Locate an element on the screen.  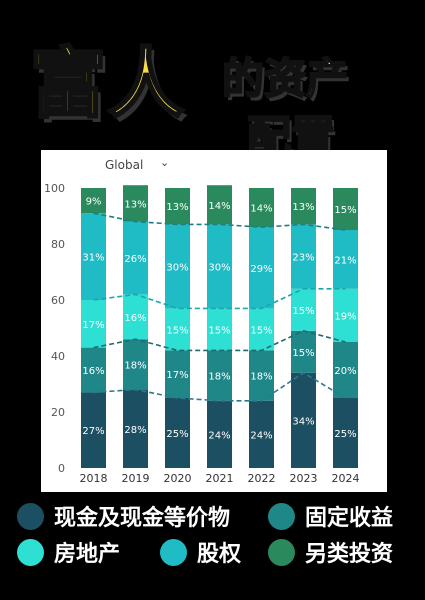
data-label: 20% is located at coordinates (345, 371).